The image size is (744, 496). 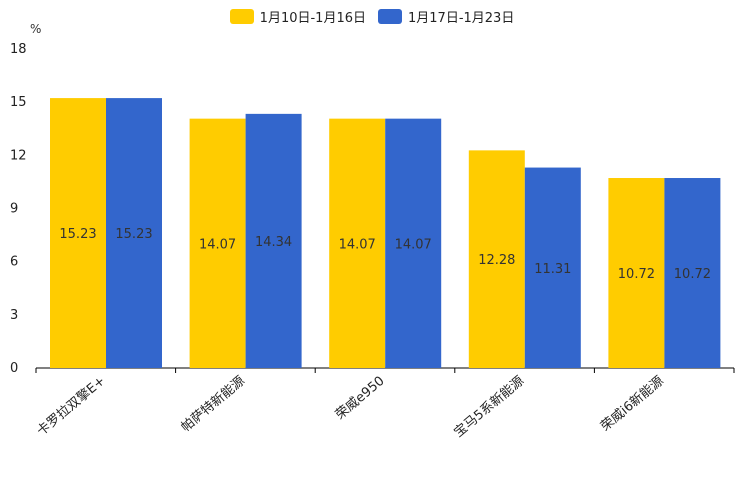 I want to click on y-tick-label: 12, so click(x=18, y=155).